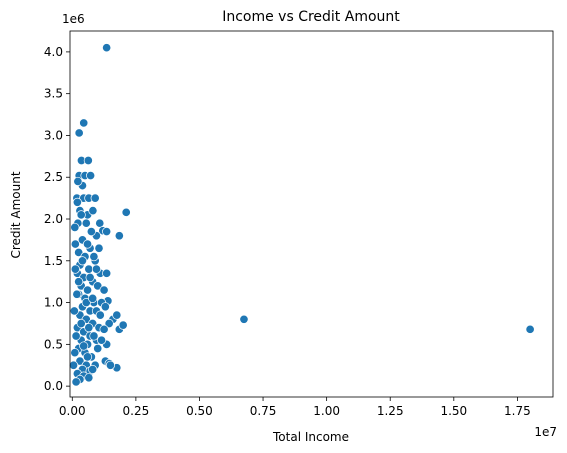 Image resolution: width=567 pixels, height=453 pixels. Describe the element at coordinates (16, 214) in the screenshot. I see `y-axis-label: Credit Amount` at that location.